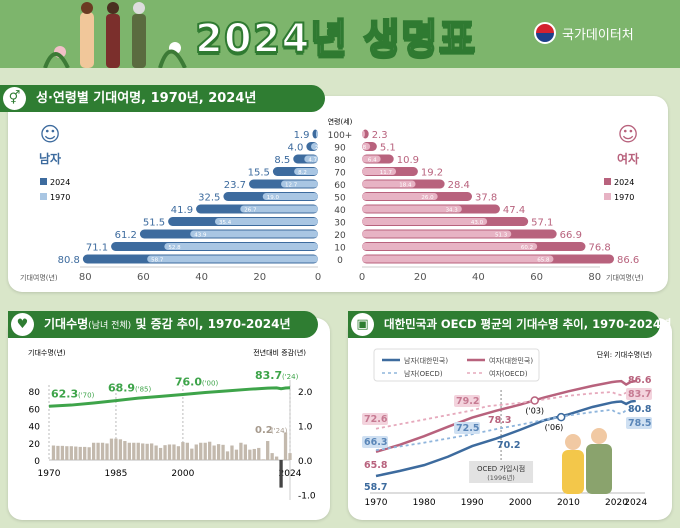 Image resolution: width=680 pixels, height=528 pixels. I want to click on x-tick: 2020, so click(616, 503).